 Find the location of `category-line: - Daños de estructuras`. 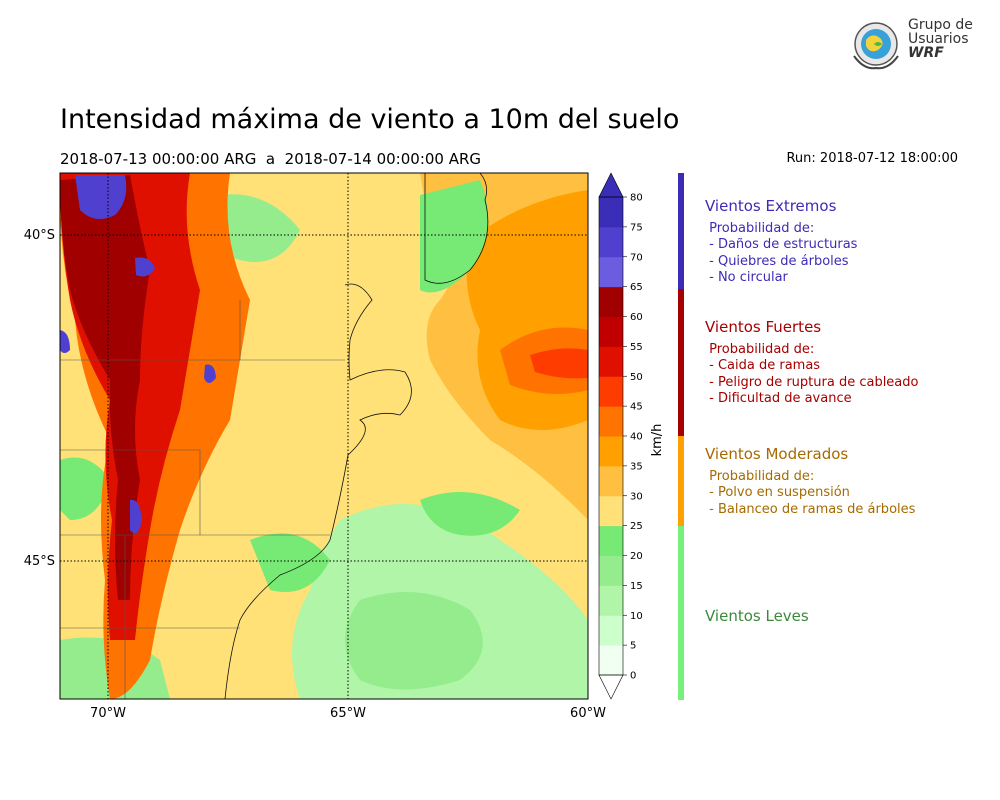

category-line: - Daños de estructuras is located at coordinates (781, 245).